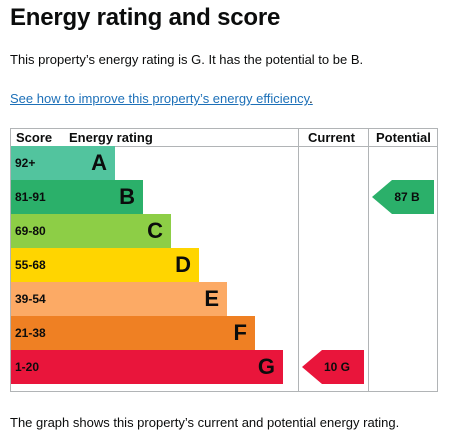 Image resolution: width=451 pixels, height=437 pixels. I want to click on band-bar-c: C, so click(116, 231).